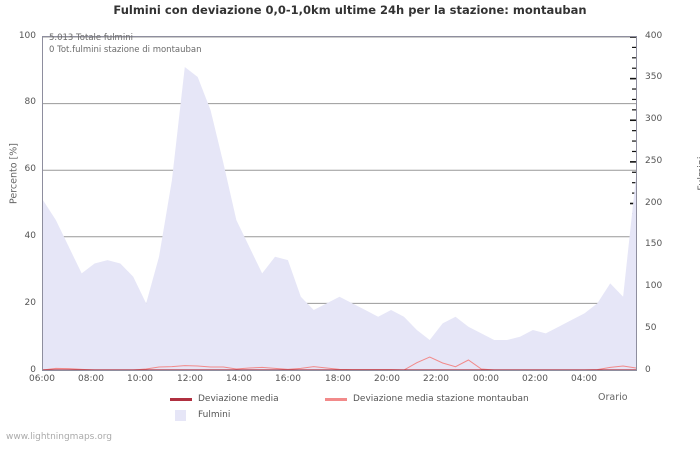 This screenshot has width=700, height=450. Describe the element at coordinates (654, 286) in the screenshot. I see `y-axis-tick-right-100: 100` at that location.